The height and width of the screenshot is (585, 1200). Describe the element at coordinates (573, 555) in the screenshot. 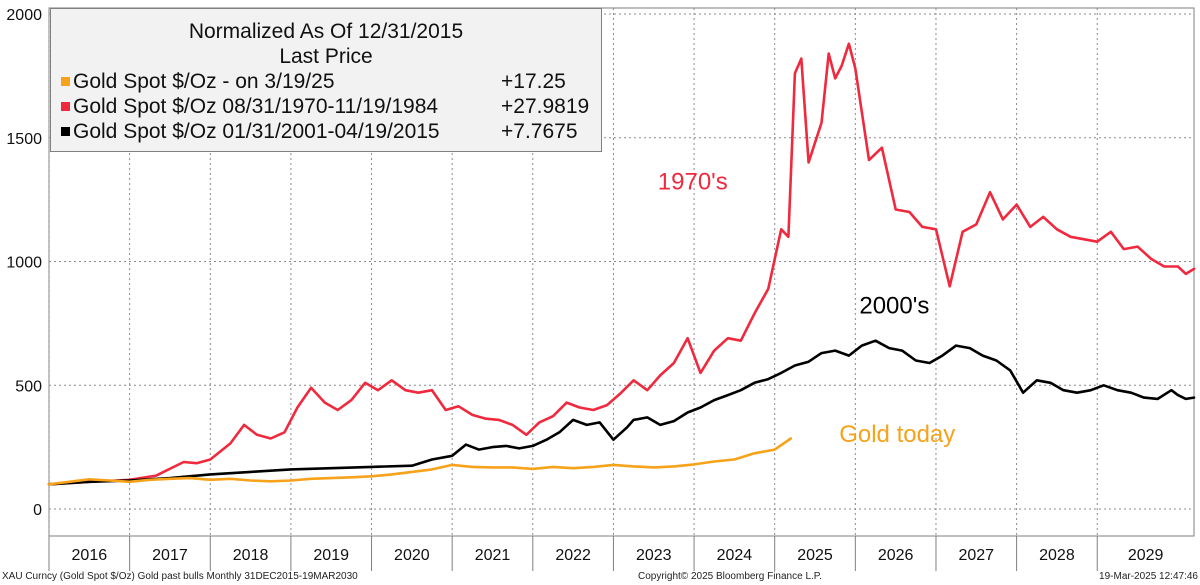

I see `x-tick-label: 2022` at that location.